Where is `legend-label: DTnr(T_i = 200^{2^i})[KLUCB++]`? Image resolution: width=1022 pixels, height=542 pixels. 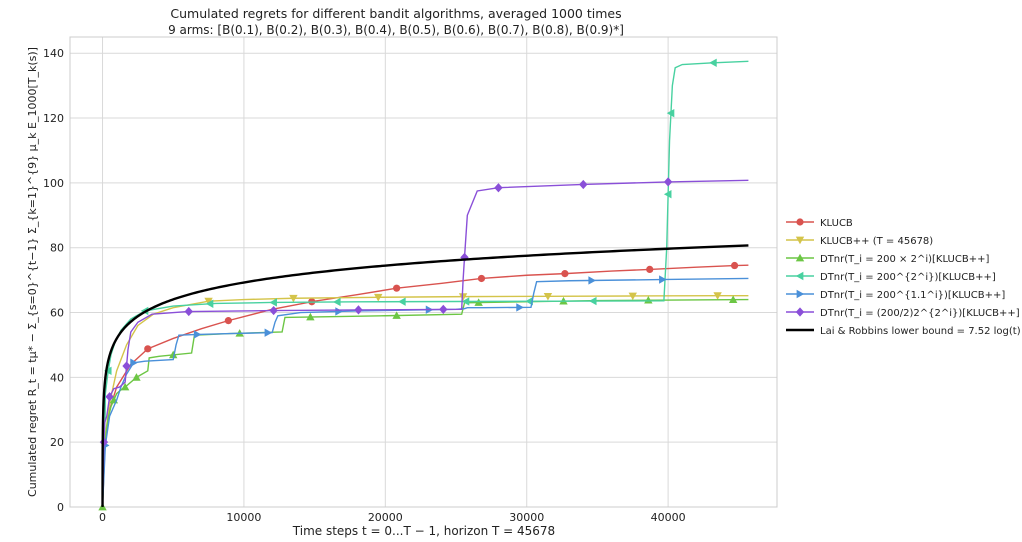 legend-label: DTnr(T_i = 200^{2^i})[KLUCB++] is located at coordinates (908, 277).